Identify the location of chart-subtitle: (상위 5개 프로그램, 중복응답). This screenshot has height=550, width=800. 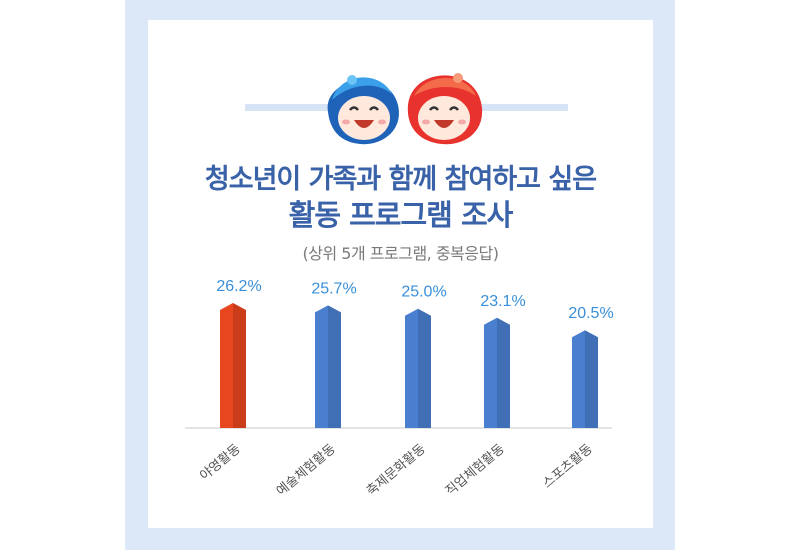
(400, 253).